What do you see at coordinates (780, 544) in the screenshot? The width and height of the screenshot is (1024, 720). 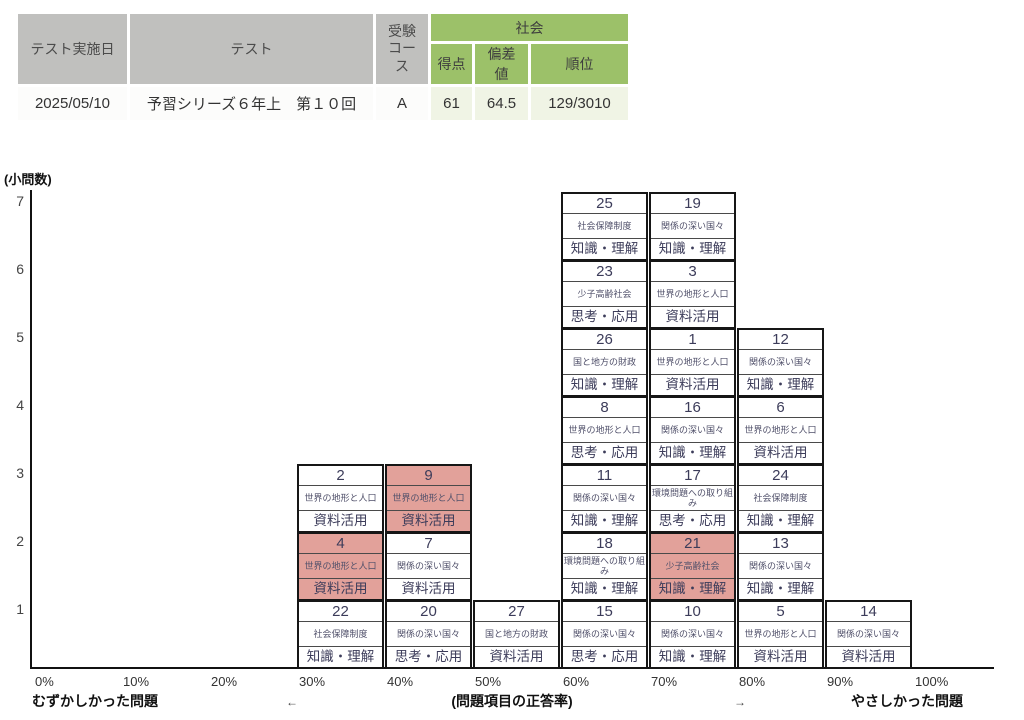 I see `cell-question-number: 13` at bounding box center [780, 544].